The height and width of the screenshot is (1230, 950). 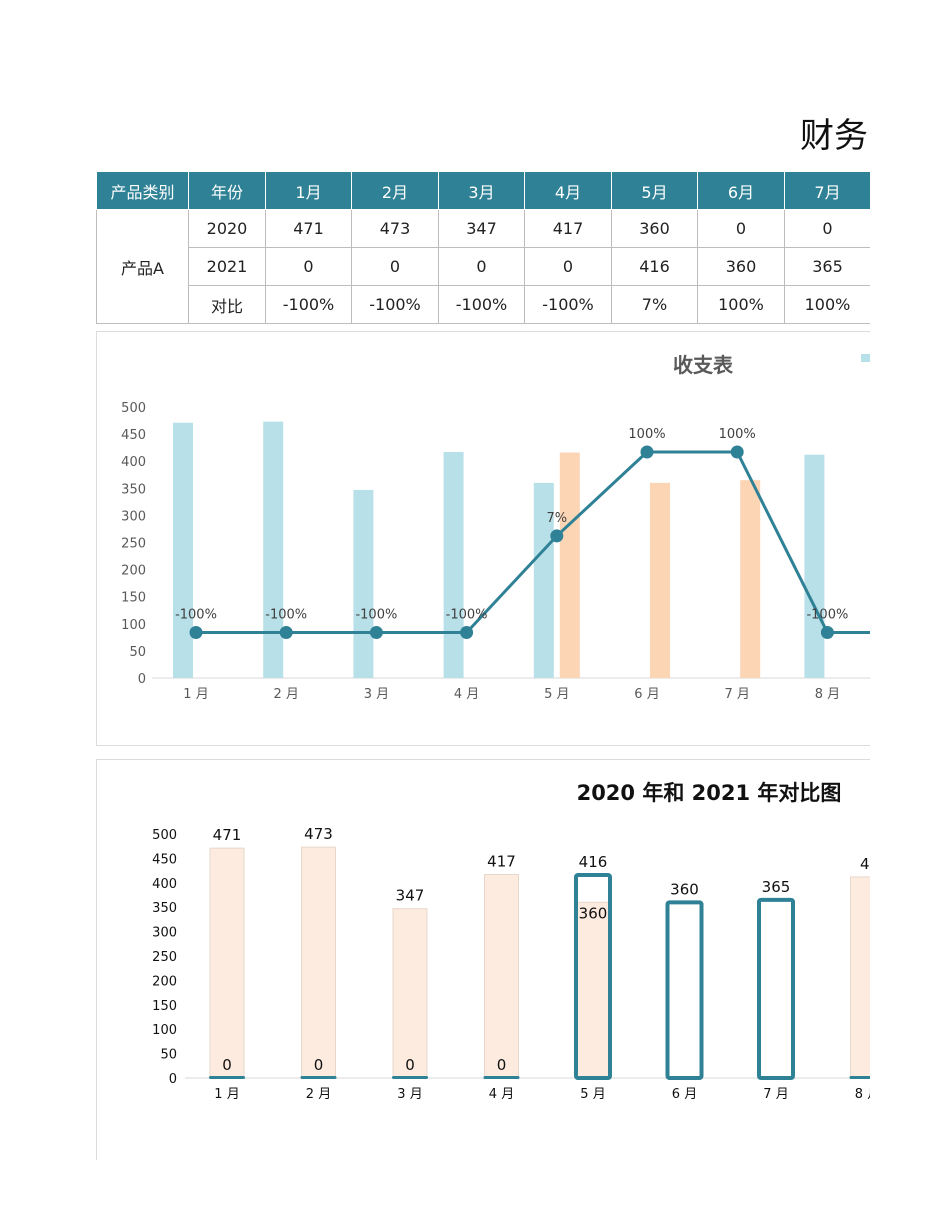 What do you see at coordinates (410, 896) in the screenshot?
I see `data-label-2020: 347` at bounding box center [410, 896].